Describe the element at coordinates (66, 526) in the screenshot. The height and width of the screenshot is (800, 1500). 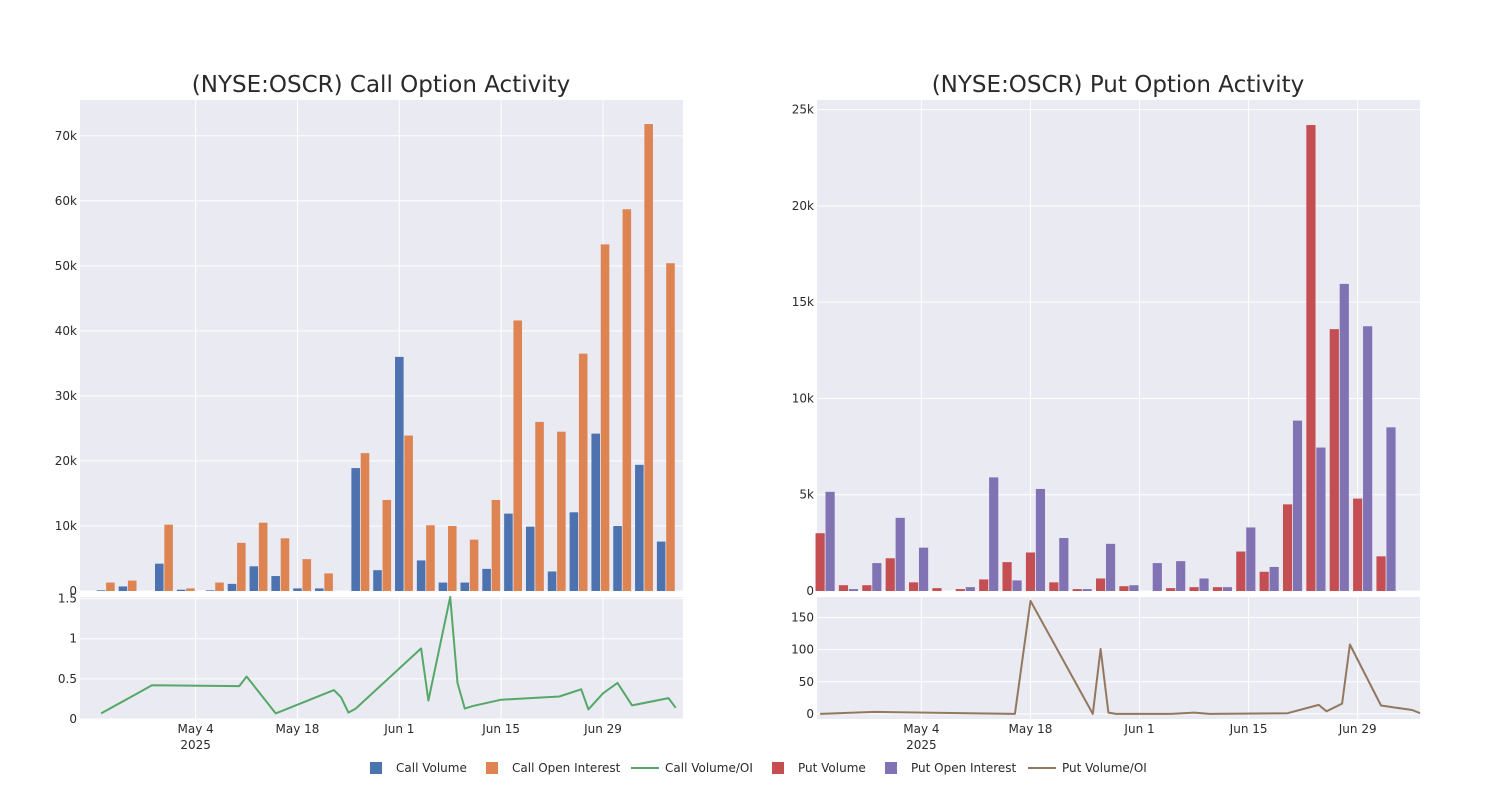
I see `call-y-tick-label: 10k` at that location.